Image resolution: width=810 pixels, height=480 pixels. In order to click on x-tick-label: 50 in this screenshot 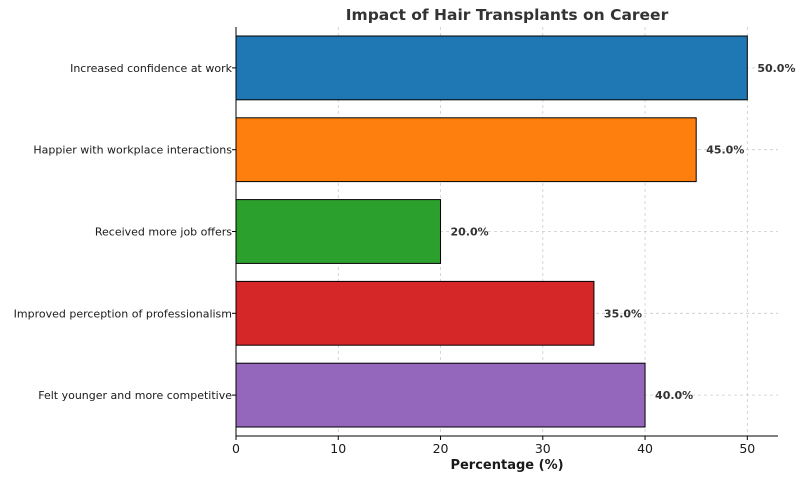, I will do `click(747, 448)`.